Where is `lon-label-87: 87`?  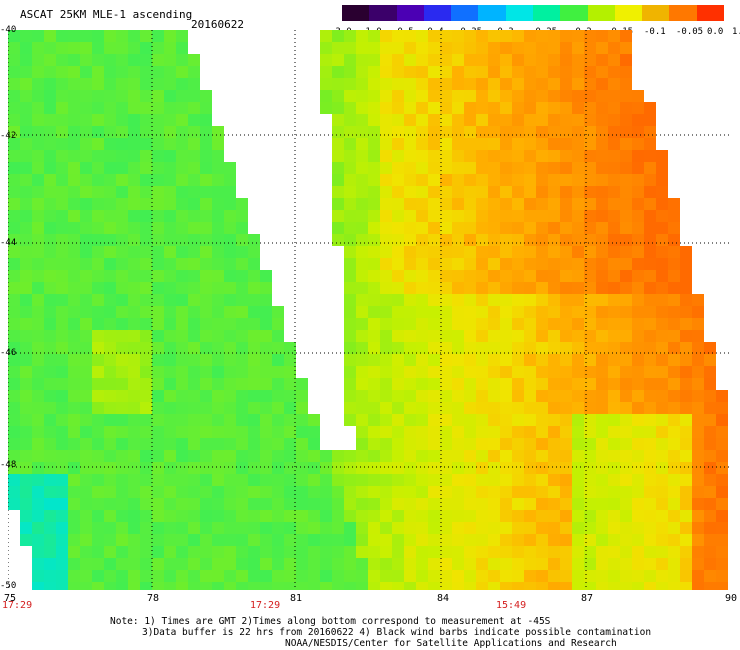 lon-label-87: 87 is located at coordinates (587, 598).